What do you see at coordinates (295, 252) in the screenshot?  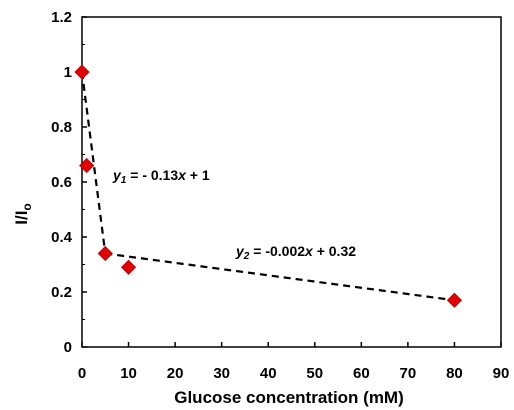 I see `equation-2: y2 = -0.002x + 0.32` at bounding box center [295, 252].